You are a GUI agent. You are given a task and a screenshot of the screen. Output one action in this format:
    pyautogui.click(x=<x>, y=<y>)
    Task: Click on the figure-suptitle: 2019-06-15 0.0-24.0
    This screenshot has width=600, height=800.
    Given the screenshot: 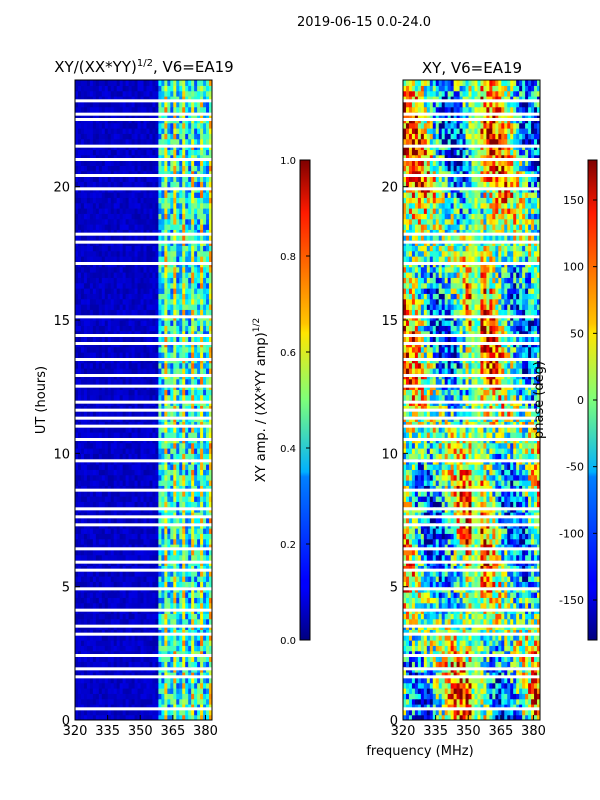 What is the action you would take?
    pyautogui.click(x=364, y=22)
    